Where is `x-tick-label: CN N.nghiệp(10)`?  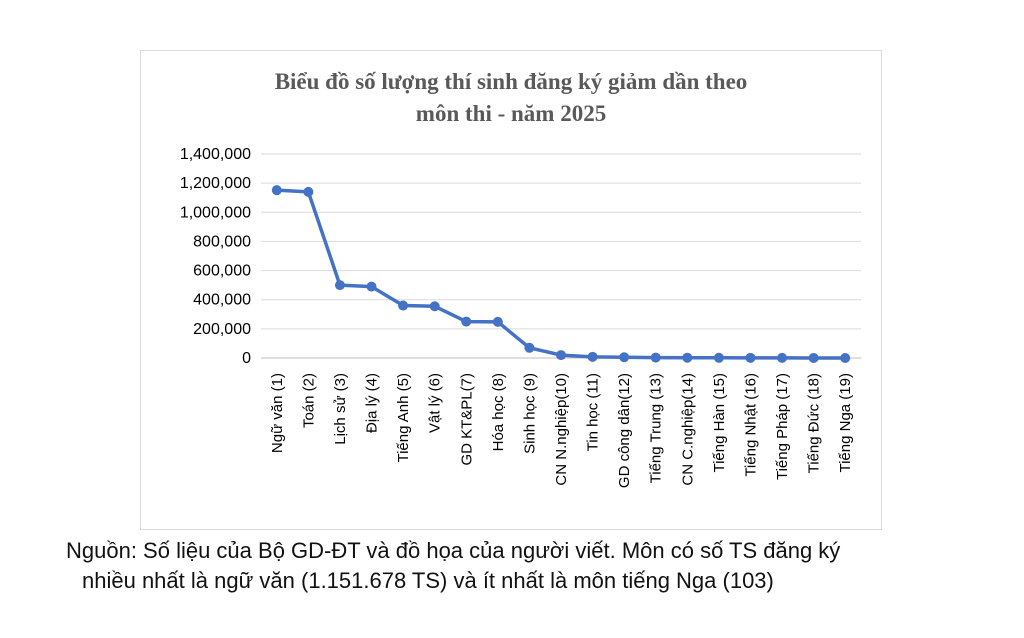
x-tick-label: CN N.nghiệp(10) is located at coordinates (561, 429).